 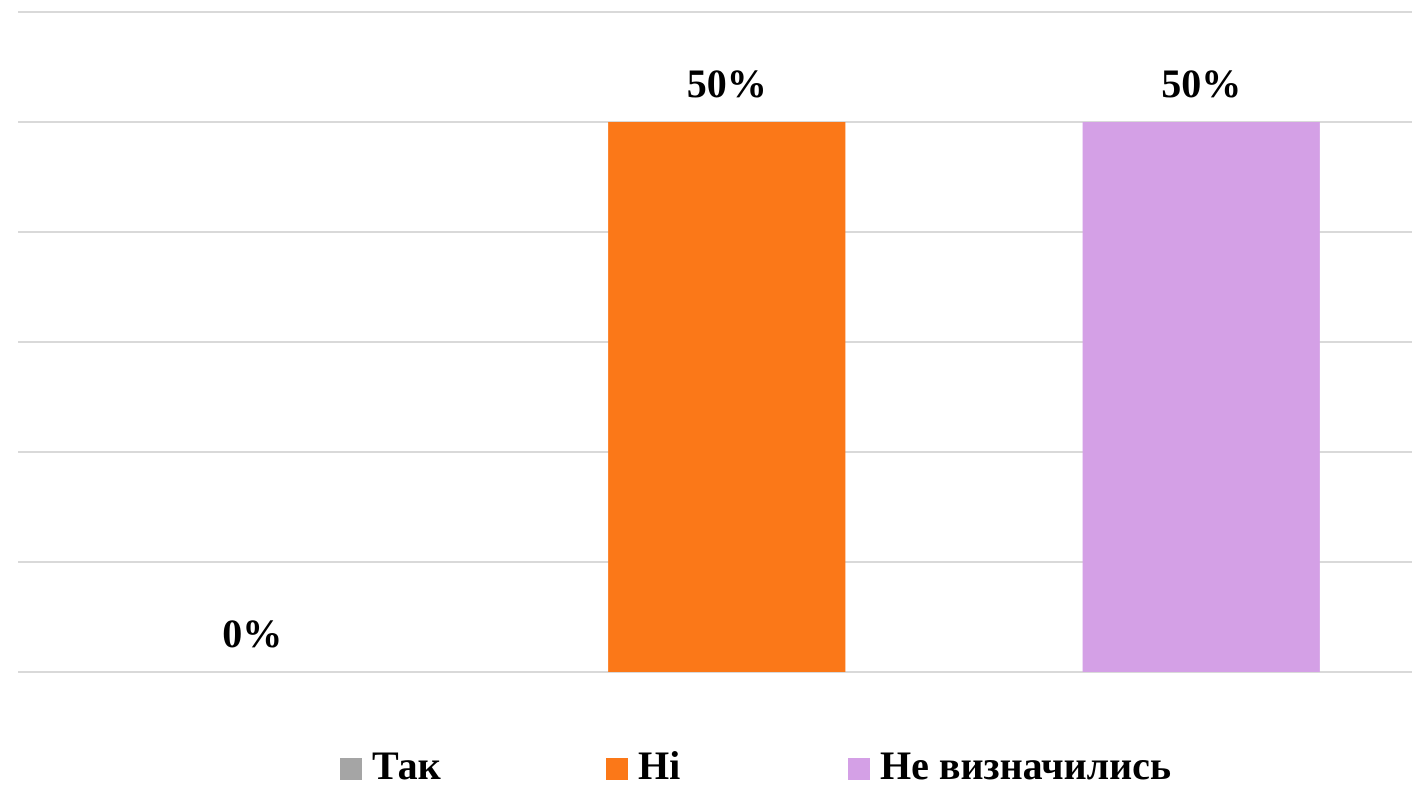 What do you see at coordinates (659, 765) in the screenshot?
I see `legend-label: Ні` at bounding box center [659, 765].